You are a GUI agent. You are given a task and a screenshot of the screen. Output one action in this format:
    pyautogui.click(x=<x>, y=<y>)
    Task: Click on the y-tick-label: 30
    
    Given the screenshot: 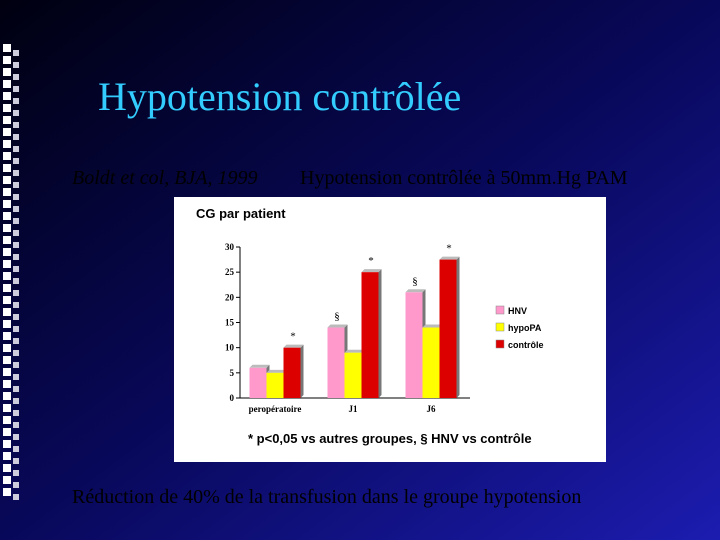 What is the action you would take?
    pyautogui.click(x=230, y=247)
    